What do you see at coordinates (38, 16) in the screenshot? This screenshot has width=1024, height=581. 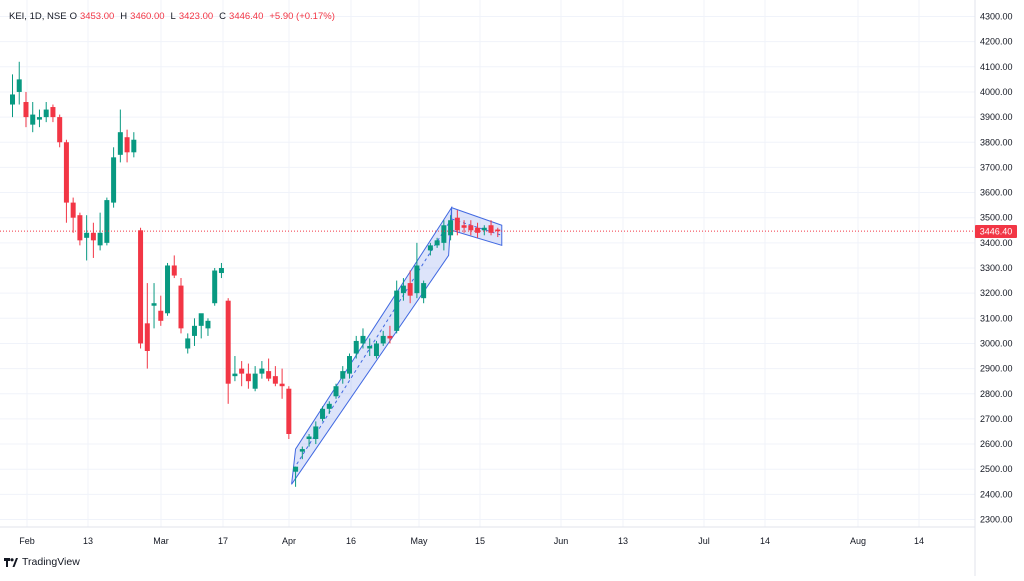 I see `symbol-info: KEI, 1D, NSE` at bounding box center [38, 16].